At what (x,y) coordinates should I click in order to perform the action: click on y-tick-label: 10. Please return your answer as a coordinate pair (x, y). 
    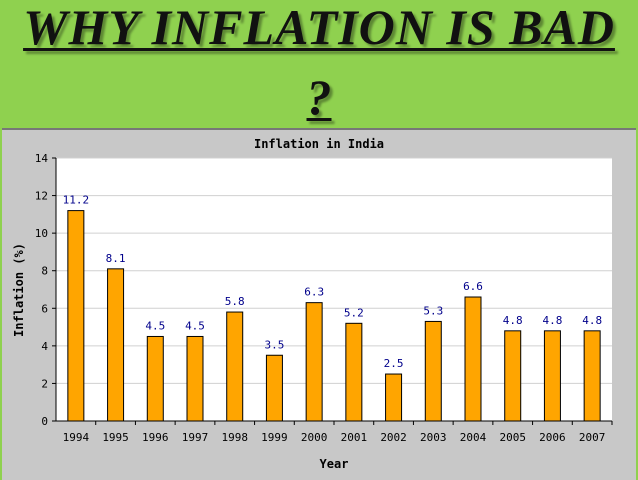
    Looking at the image, I should click on (41, 233).